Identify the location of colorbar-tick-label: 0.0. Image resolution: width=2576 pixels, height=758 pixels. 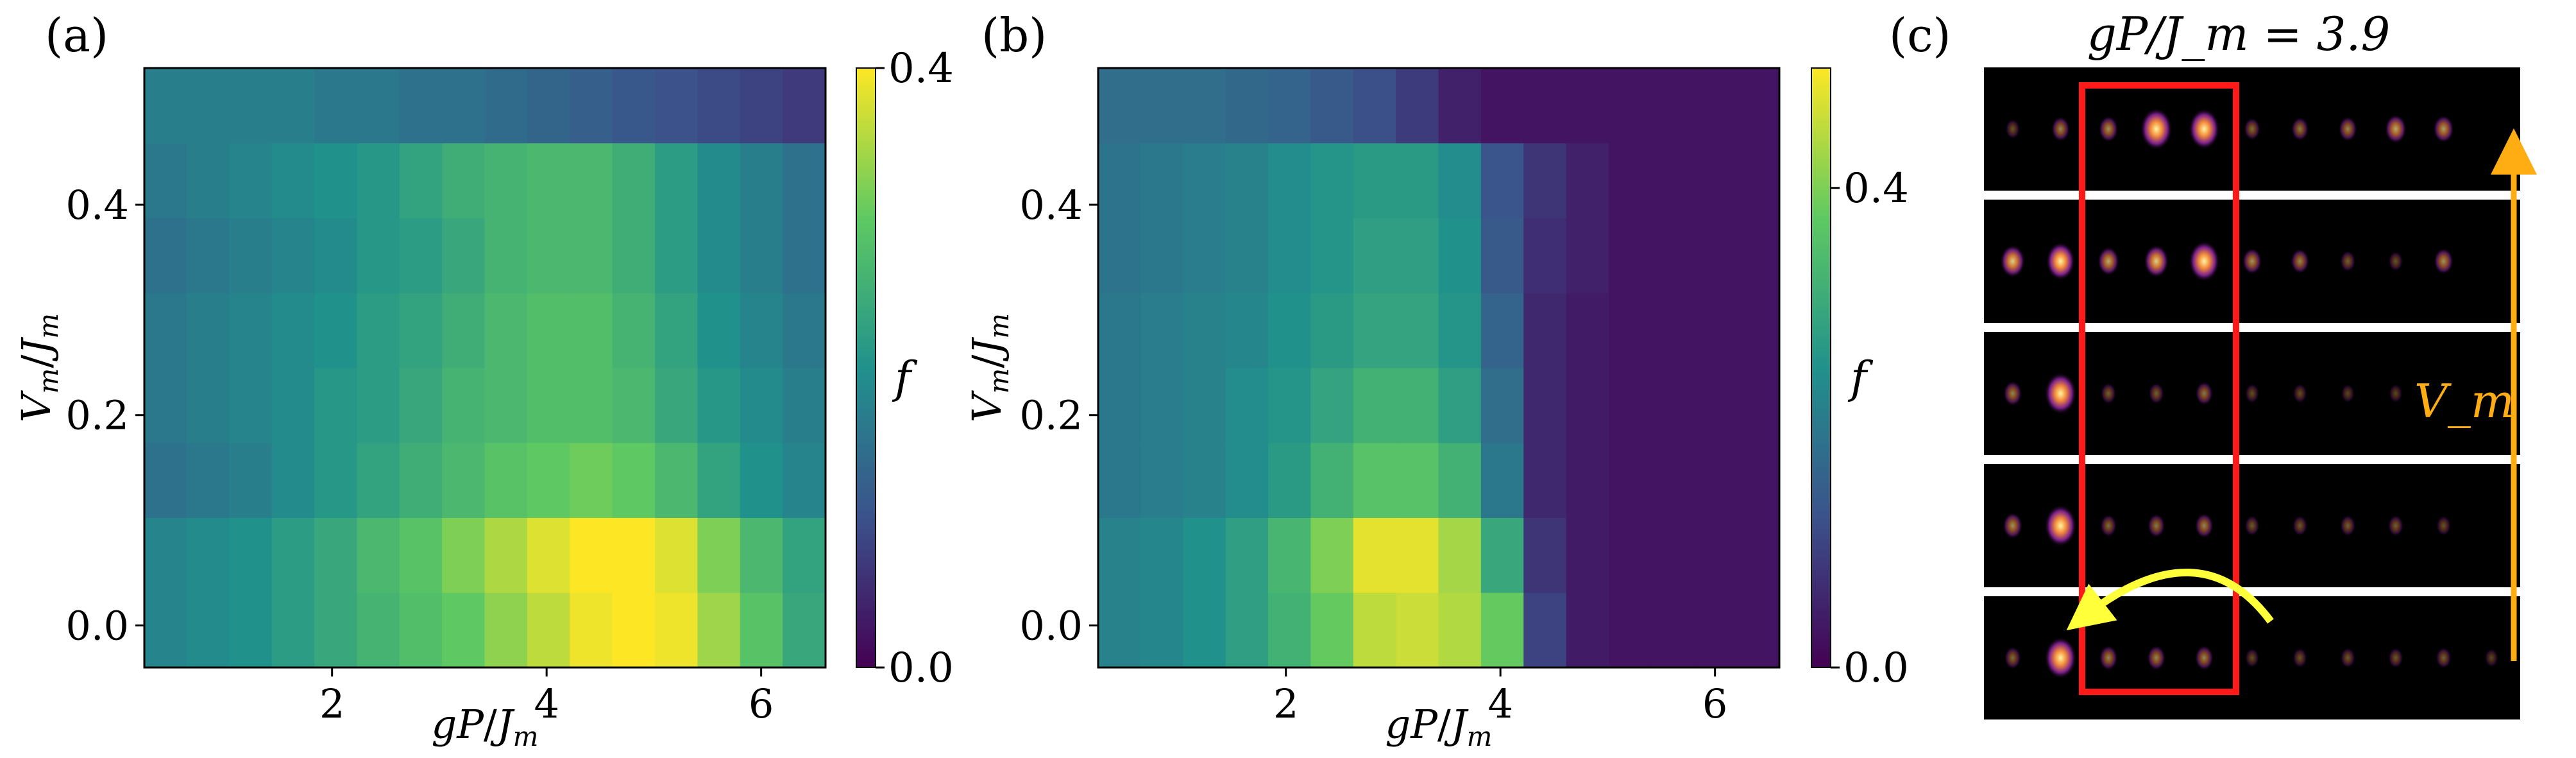
(1876, 668).